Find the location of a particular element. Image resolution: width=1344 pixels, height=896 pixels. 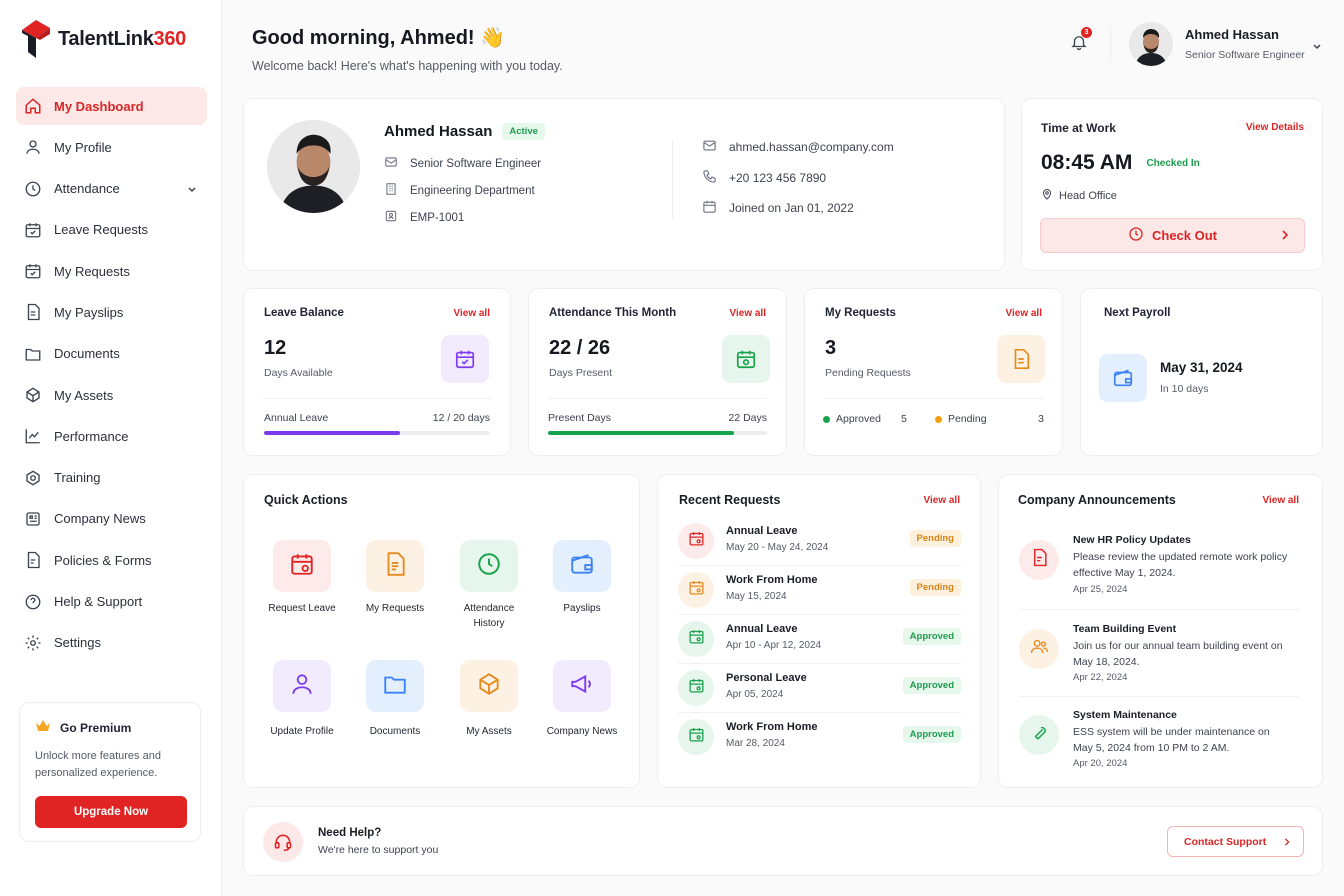

id-badge-icon is located at coordinates (391, 217).